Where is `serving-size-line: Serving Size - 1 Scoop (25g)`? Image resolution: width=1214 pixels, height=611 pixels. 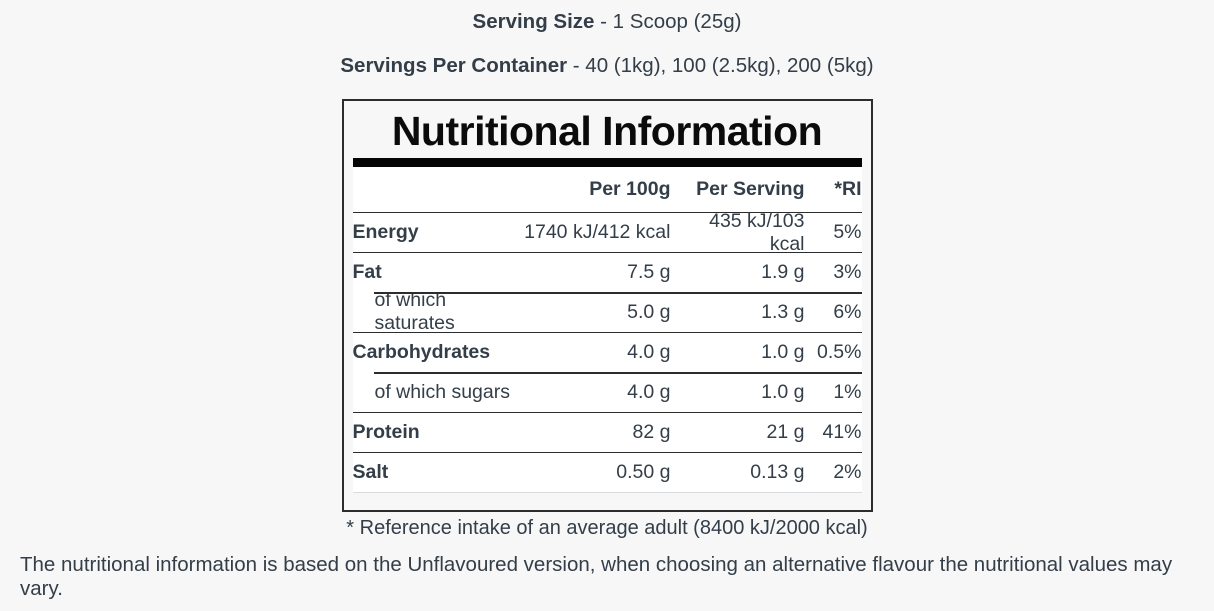
serving-size-line: Serving Size - 1 Scoop (25g) is located at coordinates (607, 16).